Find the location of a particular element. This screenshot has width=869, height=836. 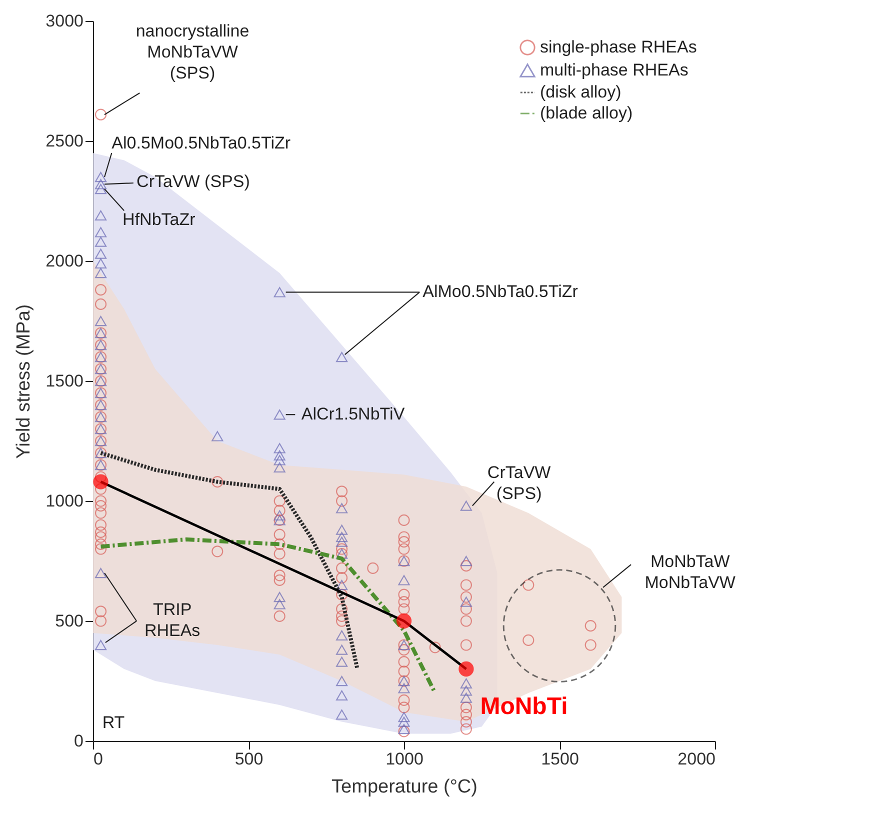

y-tick-label: 500 is located at coordinates (69, 621).